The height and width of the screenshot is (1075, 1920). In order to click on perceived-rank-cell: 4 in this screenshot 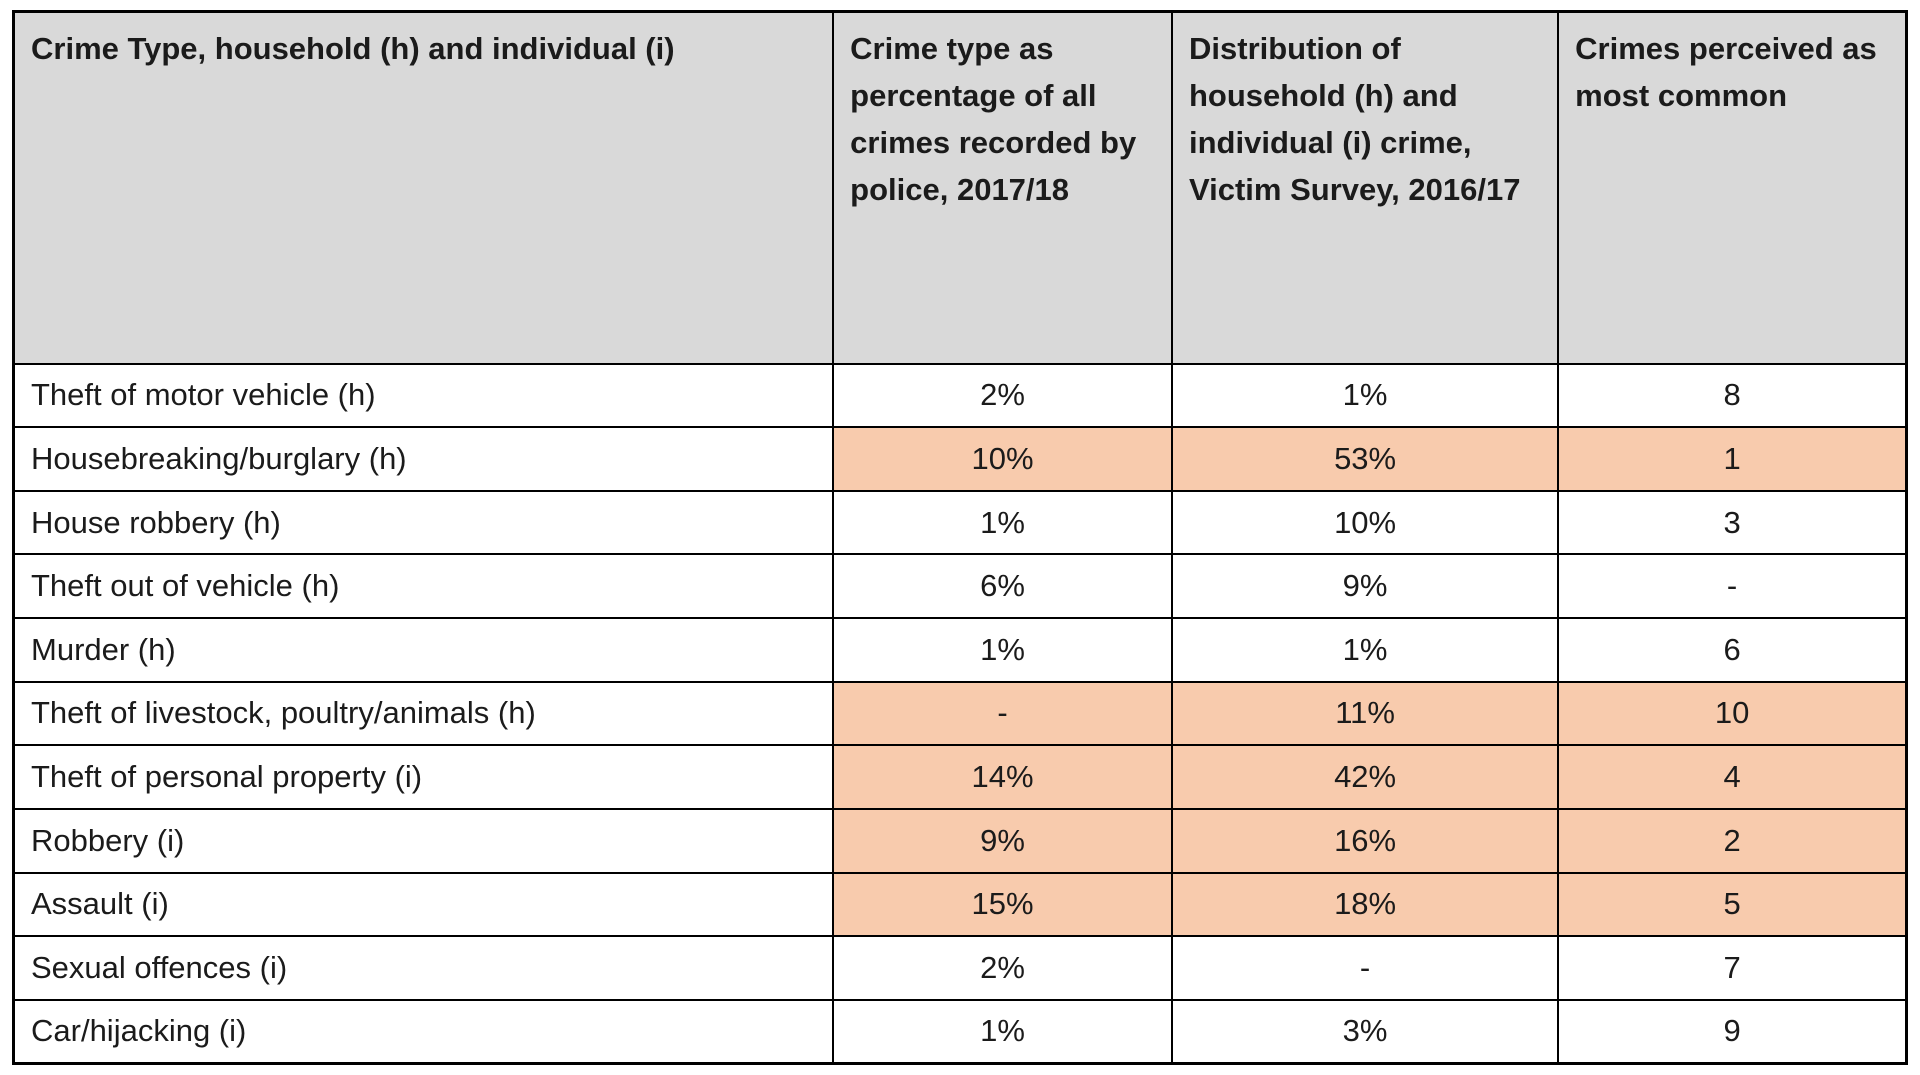, I will do `click(1732, 777)`.